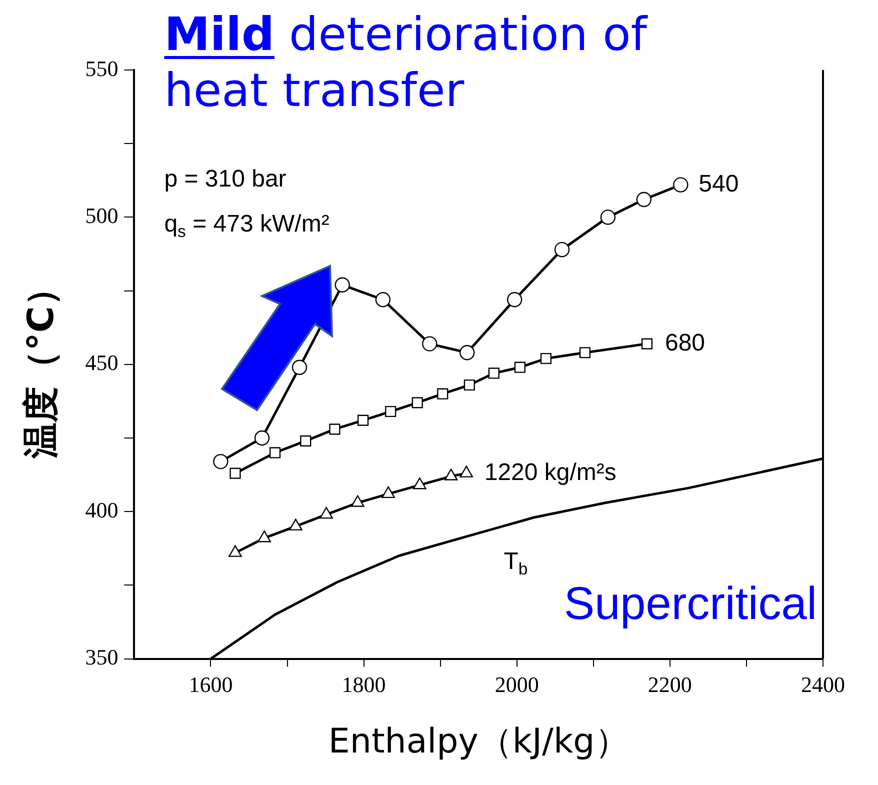 This screenshot has height=785, width=878. What do you see at coordinates (210, 684) in the screenshot?
I see `x-tick-label: 1600` at bounding box center [210, 684].